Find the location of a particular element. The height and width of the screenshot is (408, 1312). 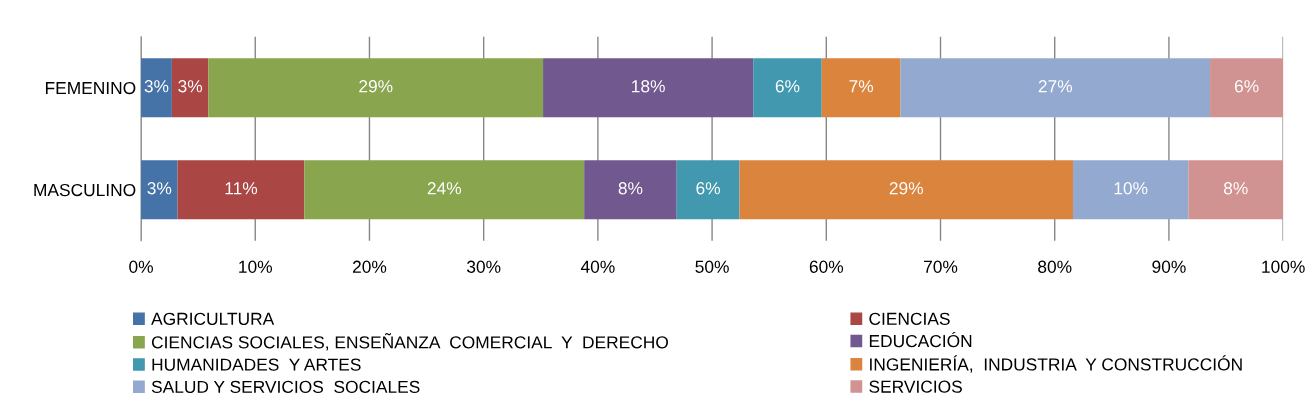

data-label: 27% is located at coordinates (1055, 86).